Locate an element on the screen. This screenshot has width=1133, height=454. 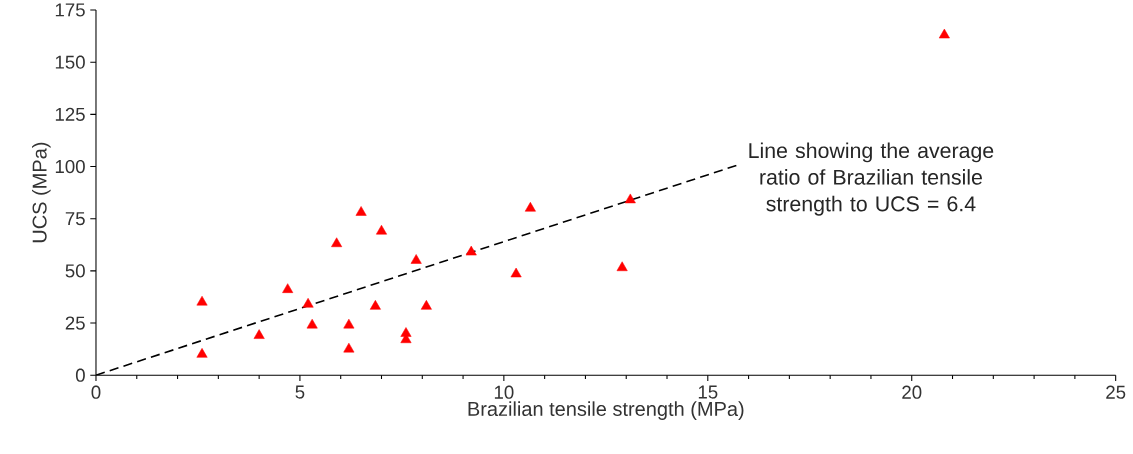
y-tick-label: 25 is located at coordinates (75, 323).